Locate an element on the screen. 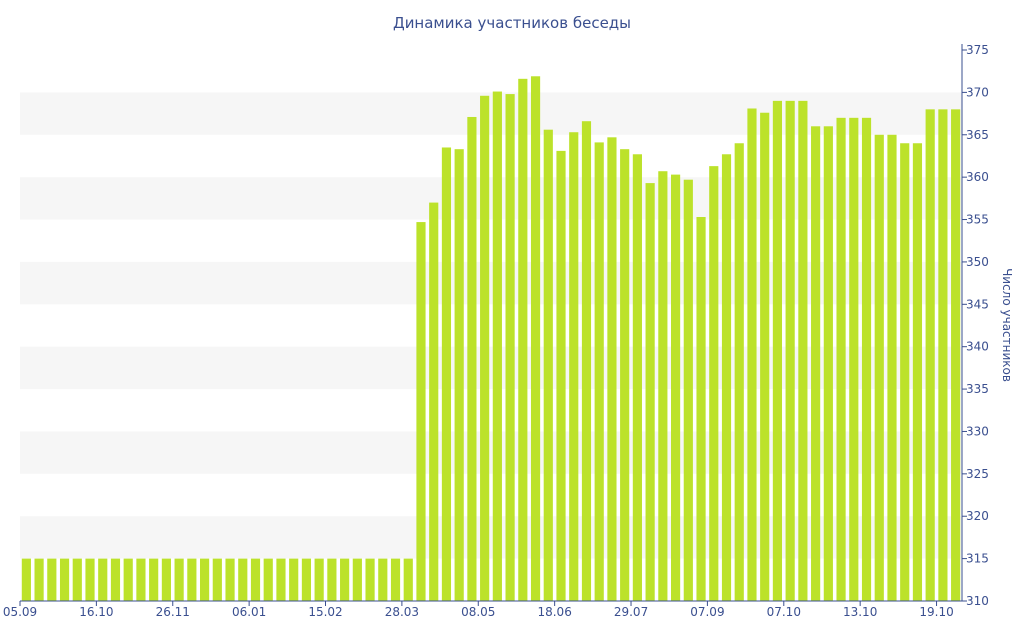 Image resolution: width=1024 pixels, height=640 pixels. chart-title: Динамика участников беседы is located at coordinates (512, 23).